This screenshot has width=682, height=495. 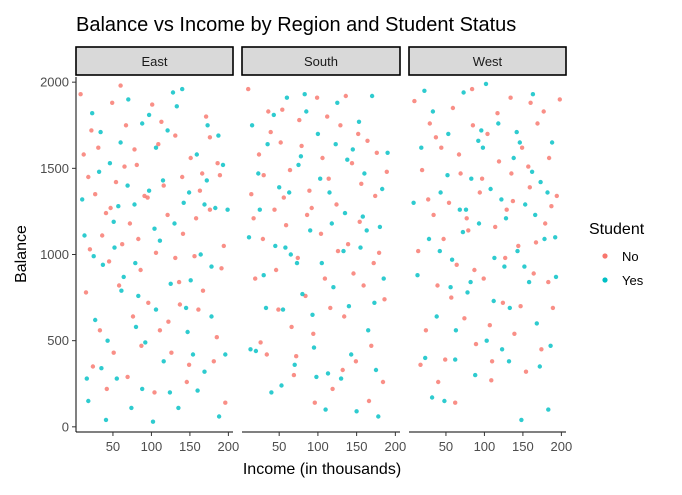 What do you see at coordinates (617, 254) in the screenshot?
I see `legend: Student No Yes` at bounding box center [617, 254].